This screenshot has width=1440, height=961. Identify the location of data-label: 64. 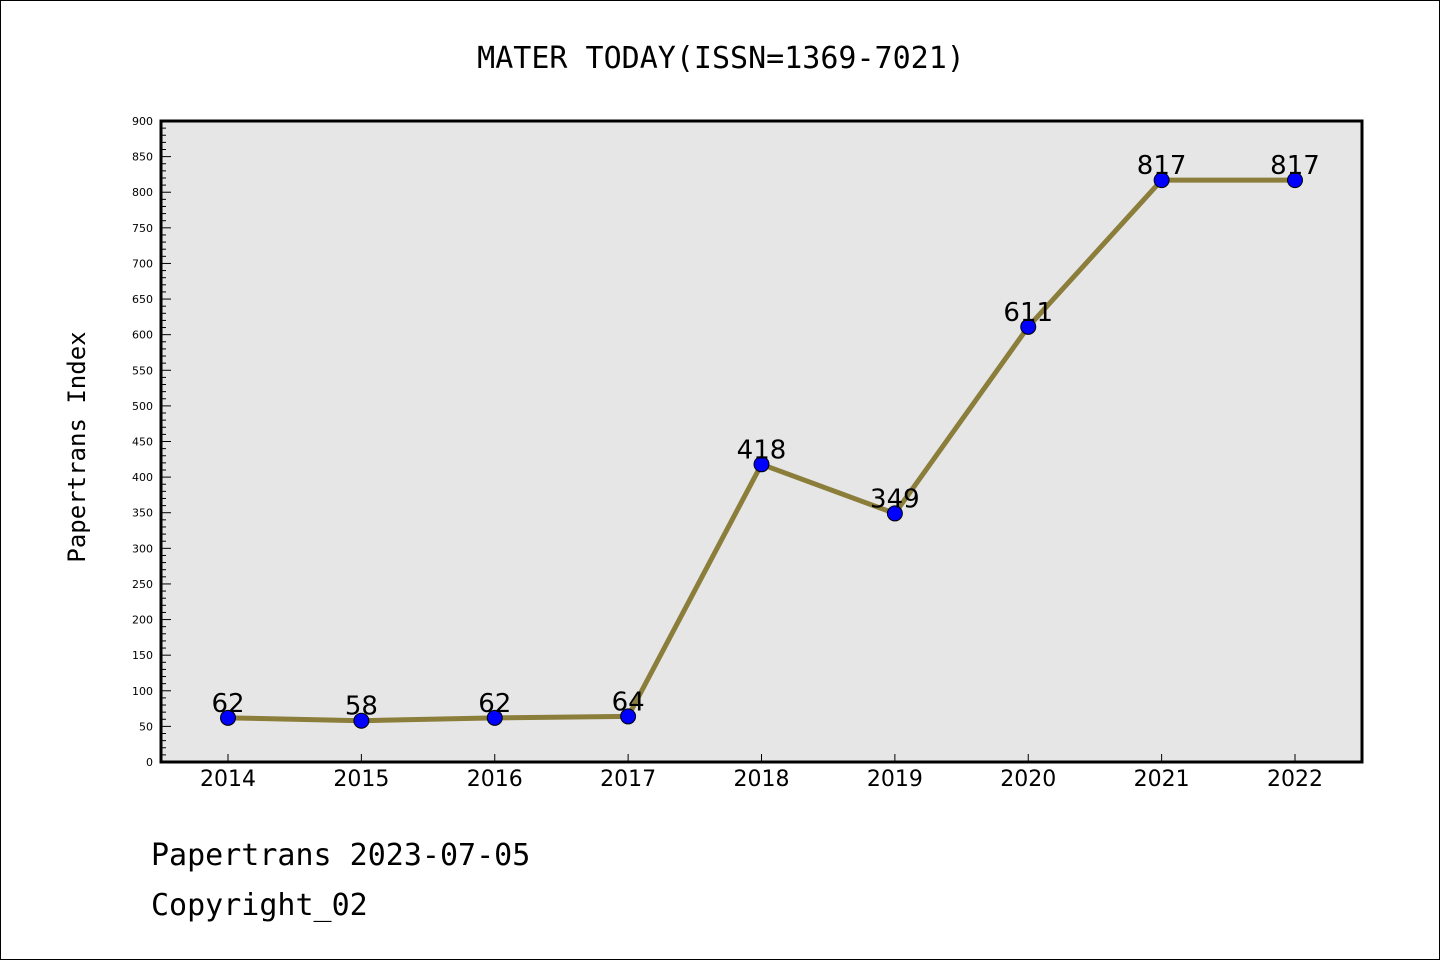
(628, 702).